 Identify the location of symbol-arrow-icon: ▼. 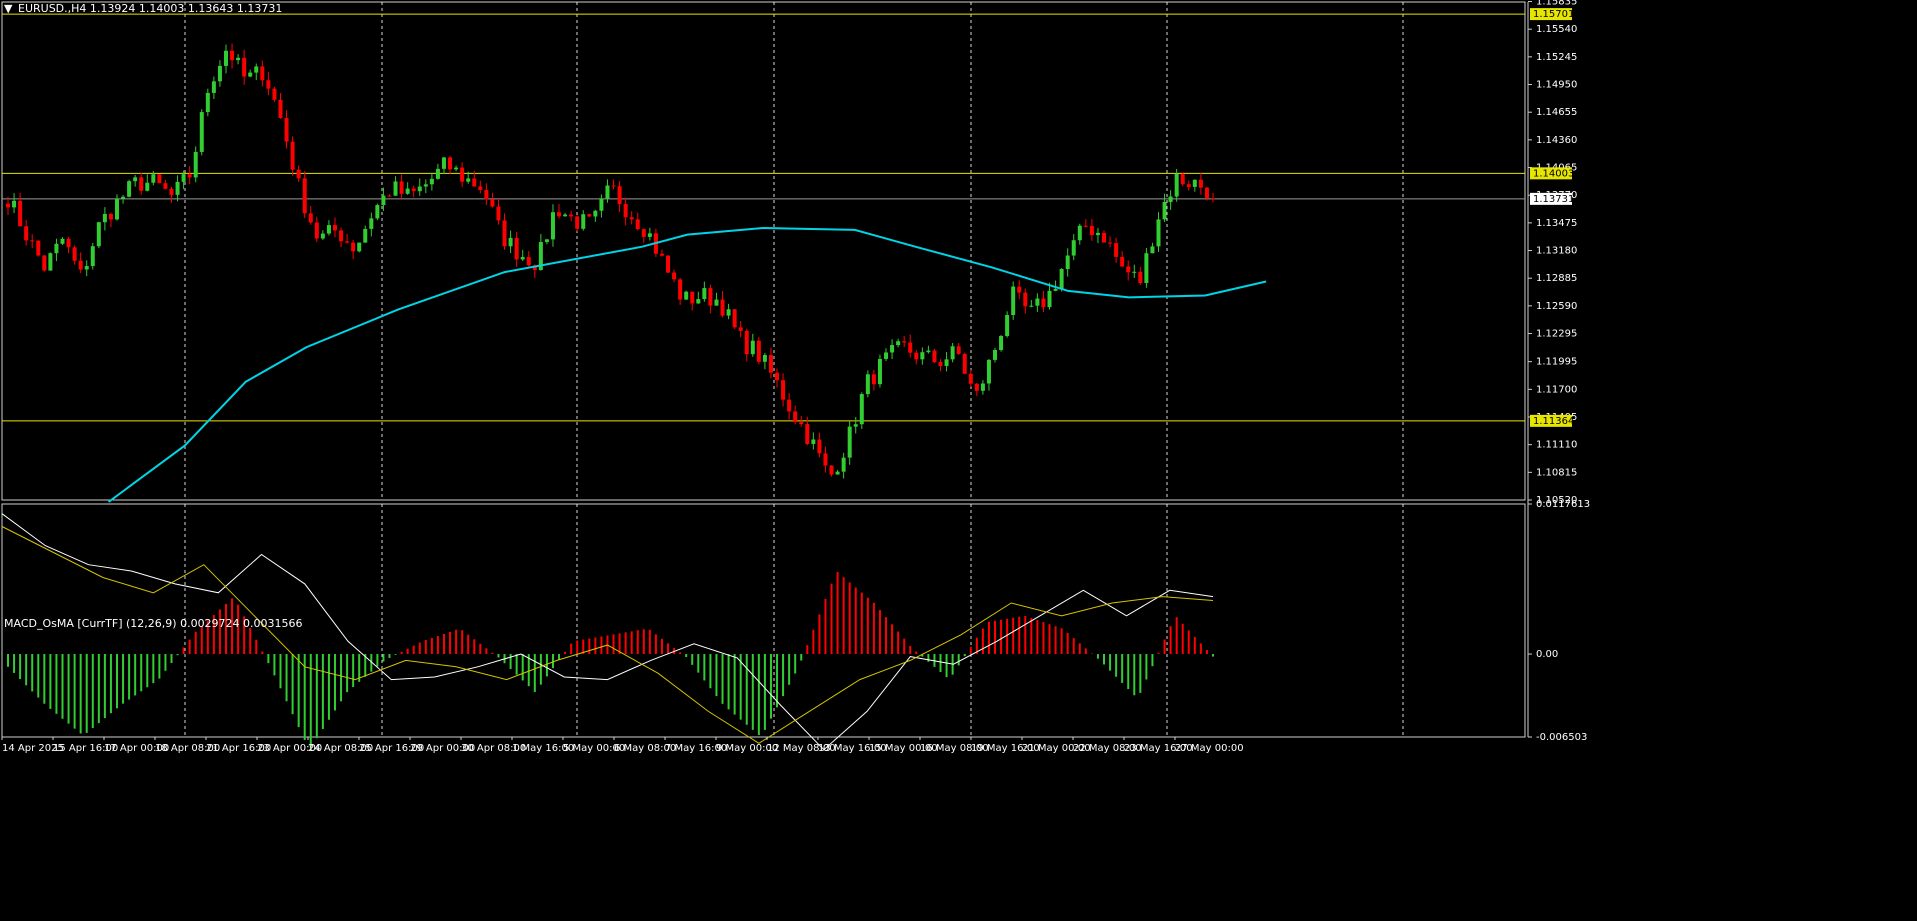
(8, 8).